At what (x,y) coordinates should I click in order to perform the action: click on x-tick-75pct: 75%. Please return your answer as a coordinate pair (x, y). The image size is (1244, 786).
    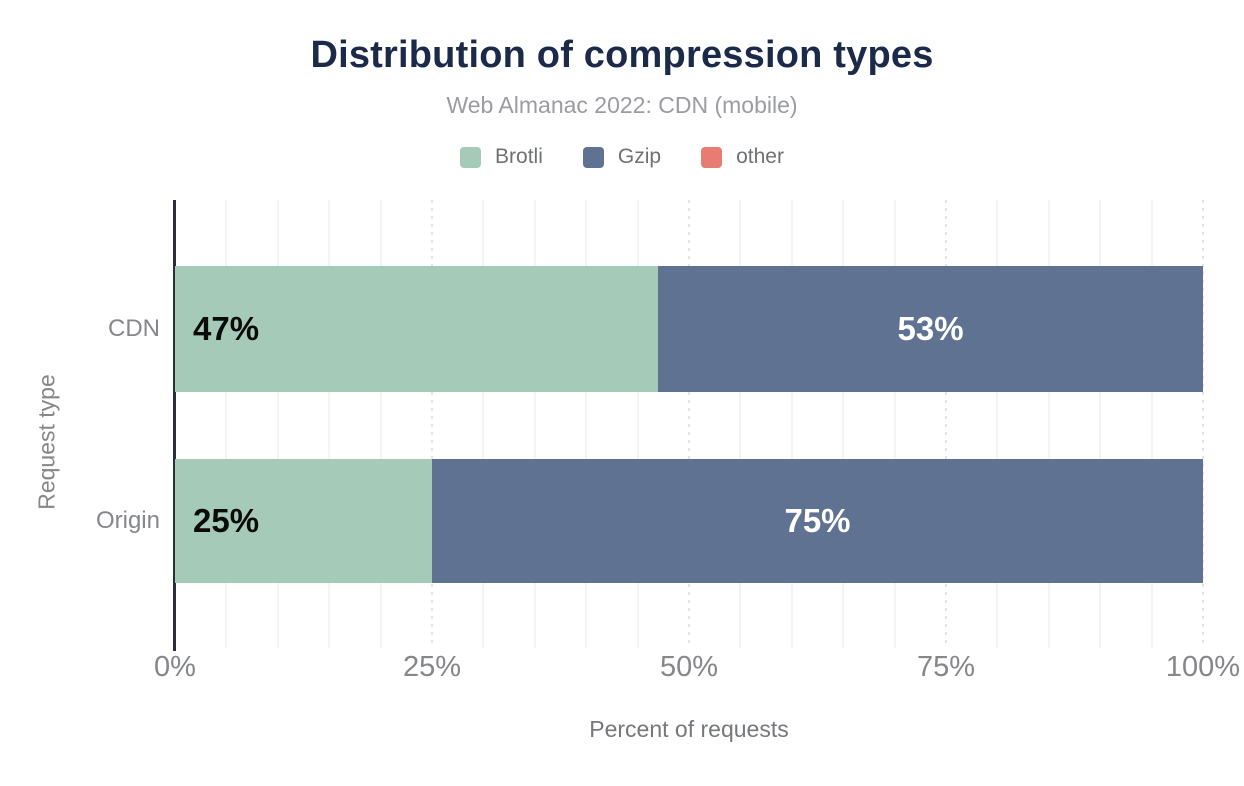
    Looking at the image, I should click on (946, 667).